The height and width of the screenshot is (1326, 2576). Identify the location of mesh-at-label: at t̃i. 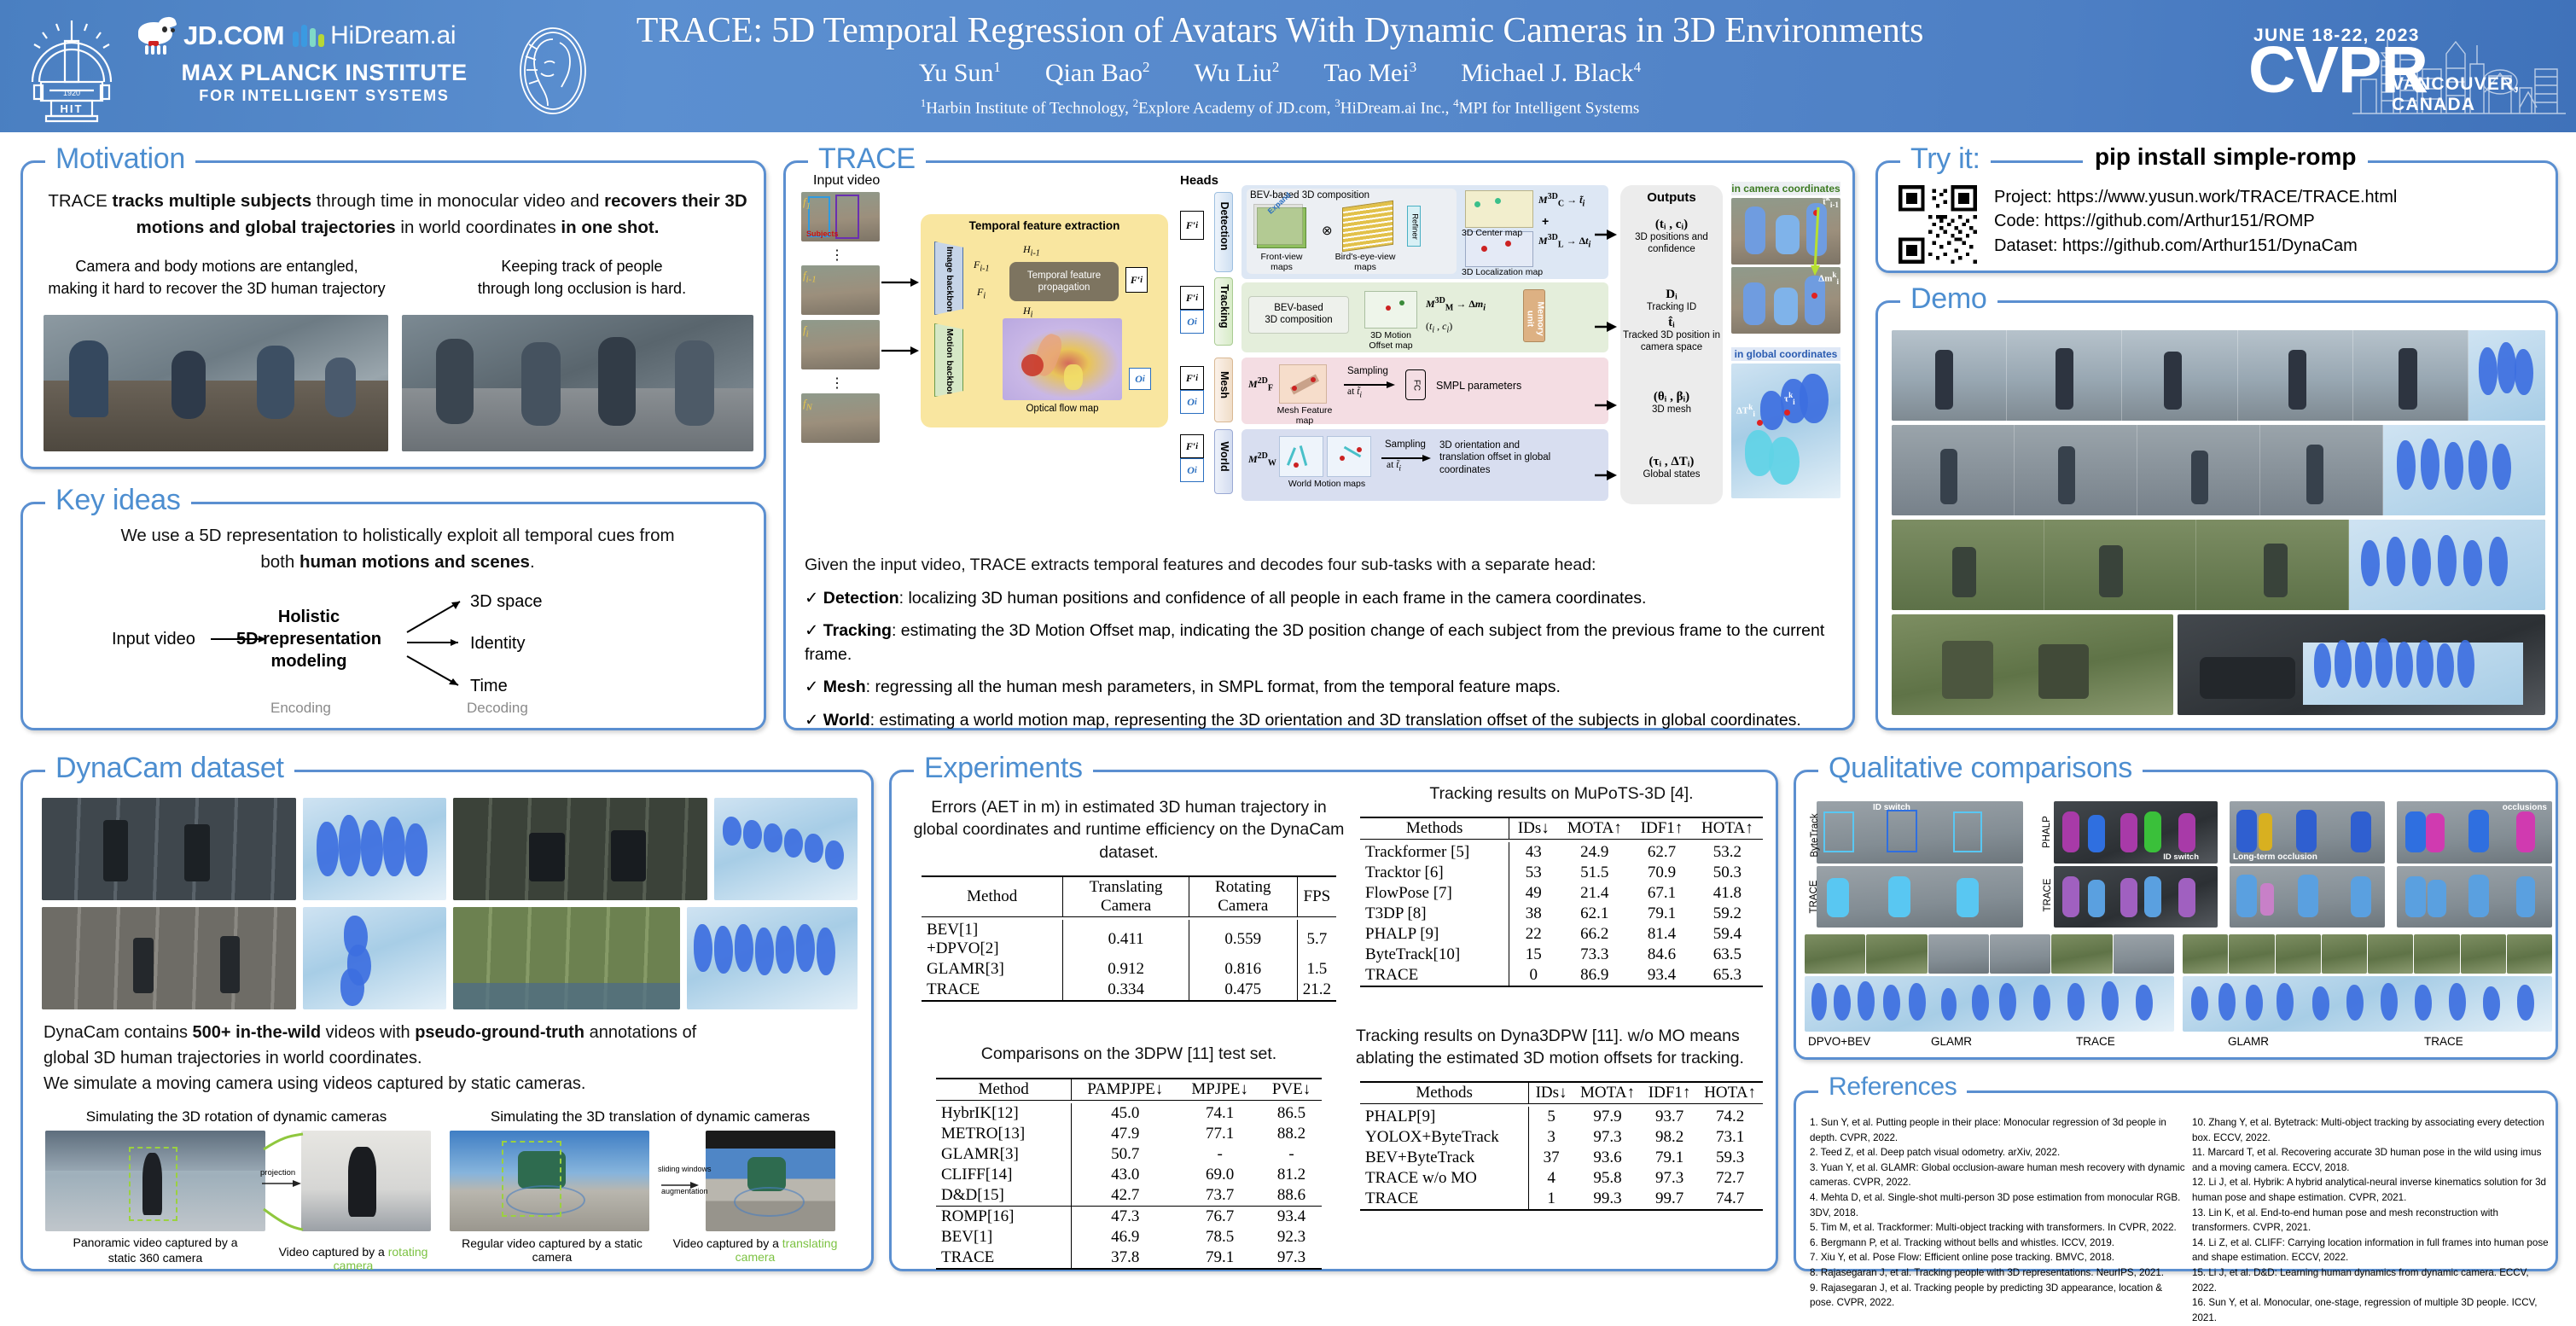
(1355, 393).